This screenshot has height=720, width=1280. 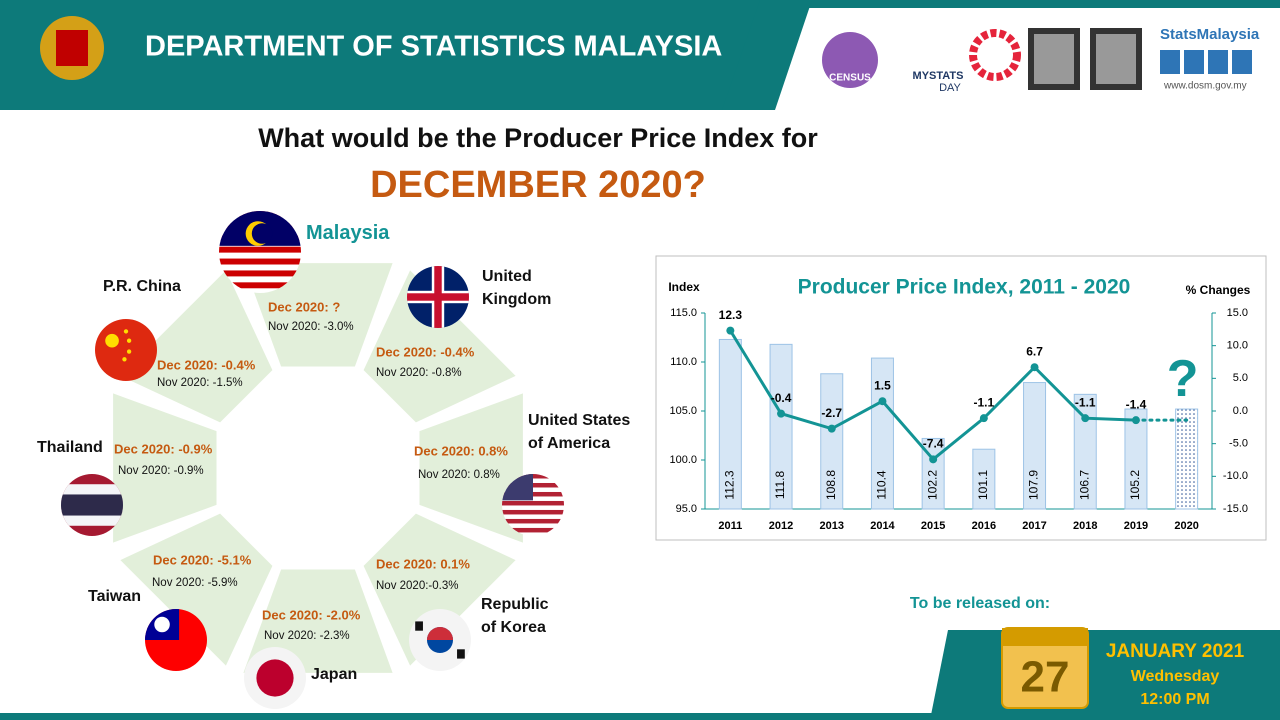 What do you see at coordinates (1084, 485) in the screenshot?
I see `bar-label: 106.7` at bounding box center [1084, 485].